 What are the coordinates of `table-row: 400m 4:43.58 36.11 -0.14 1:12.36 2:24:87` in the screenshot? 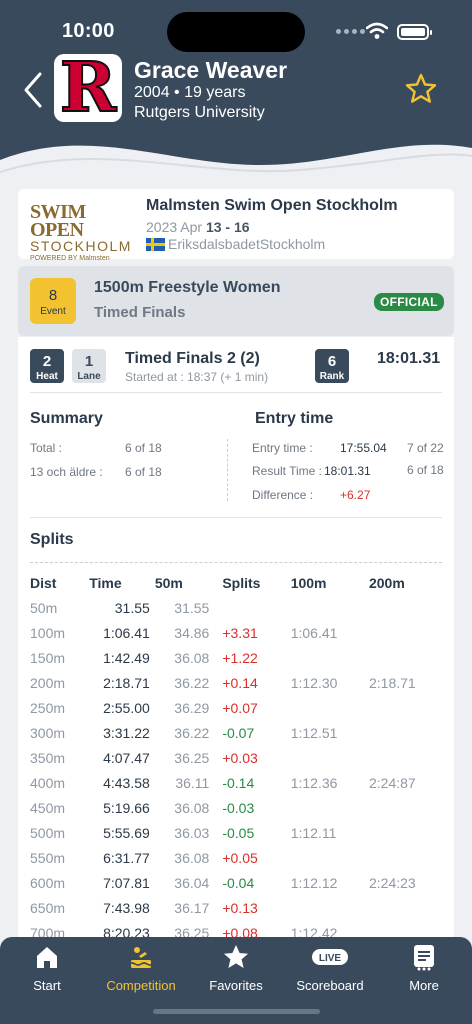 It's located at (240, 782).